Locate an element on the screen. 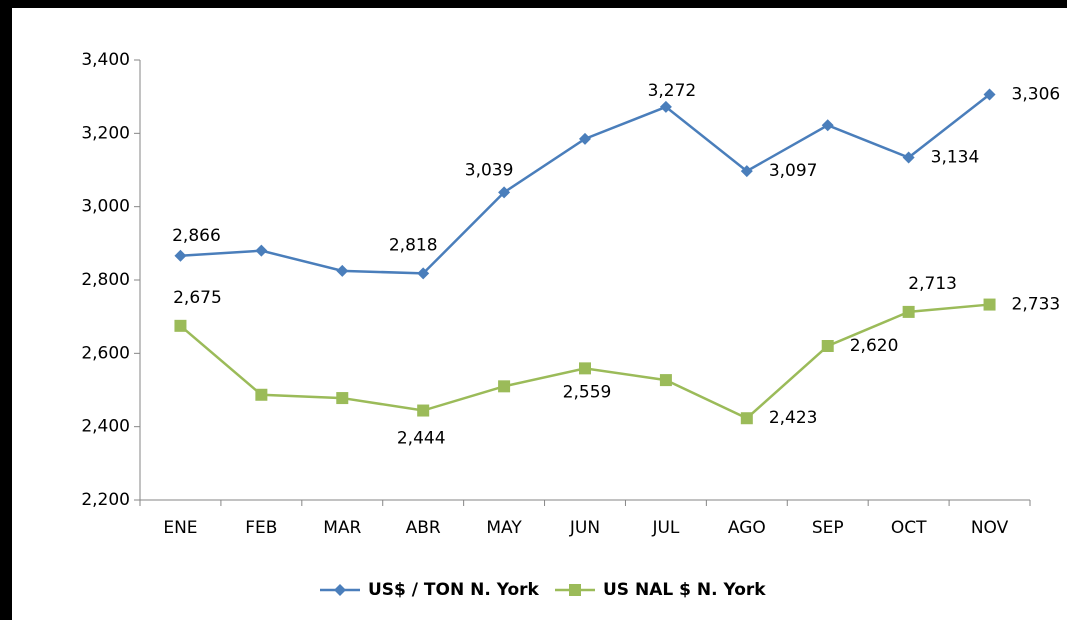 This screenshot has height=620, width=1067. y-tick-label: 2,600 is located at coordinates (105, 353).